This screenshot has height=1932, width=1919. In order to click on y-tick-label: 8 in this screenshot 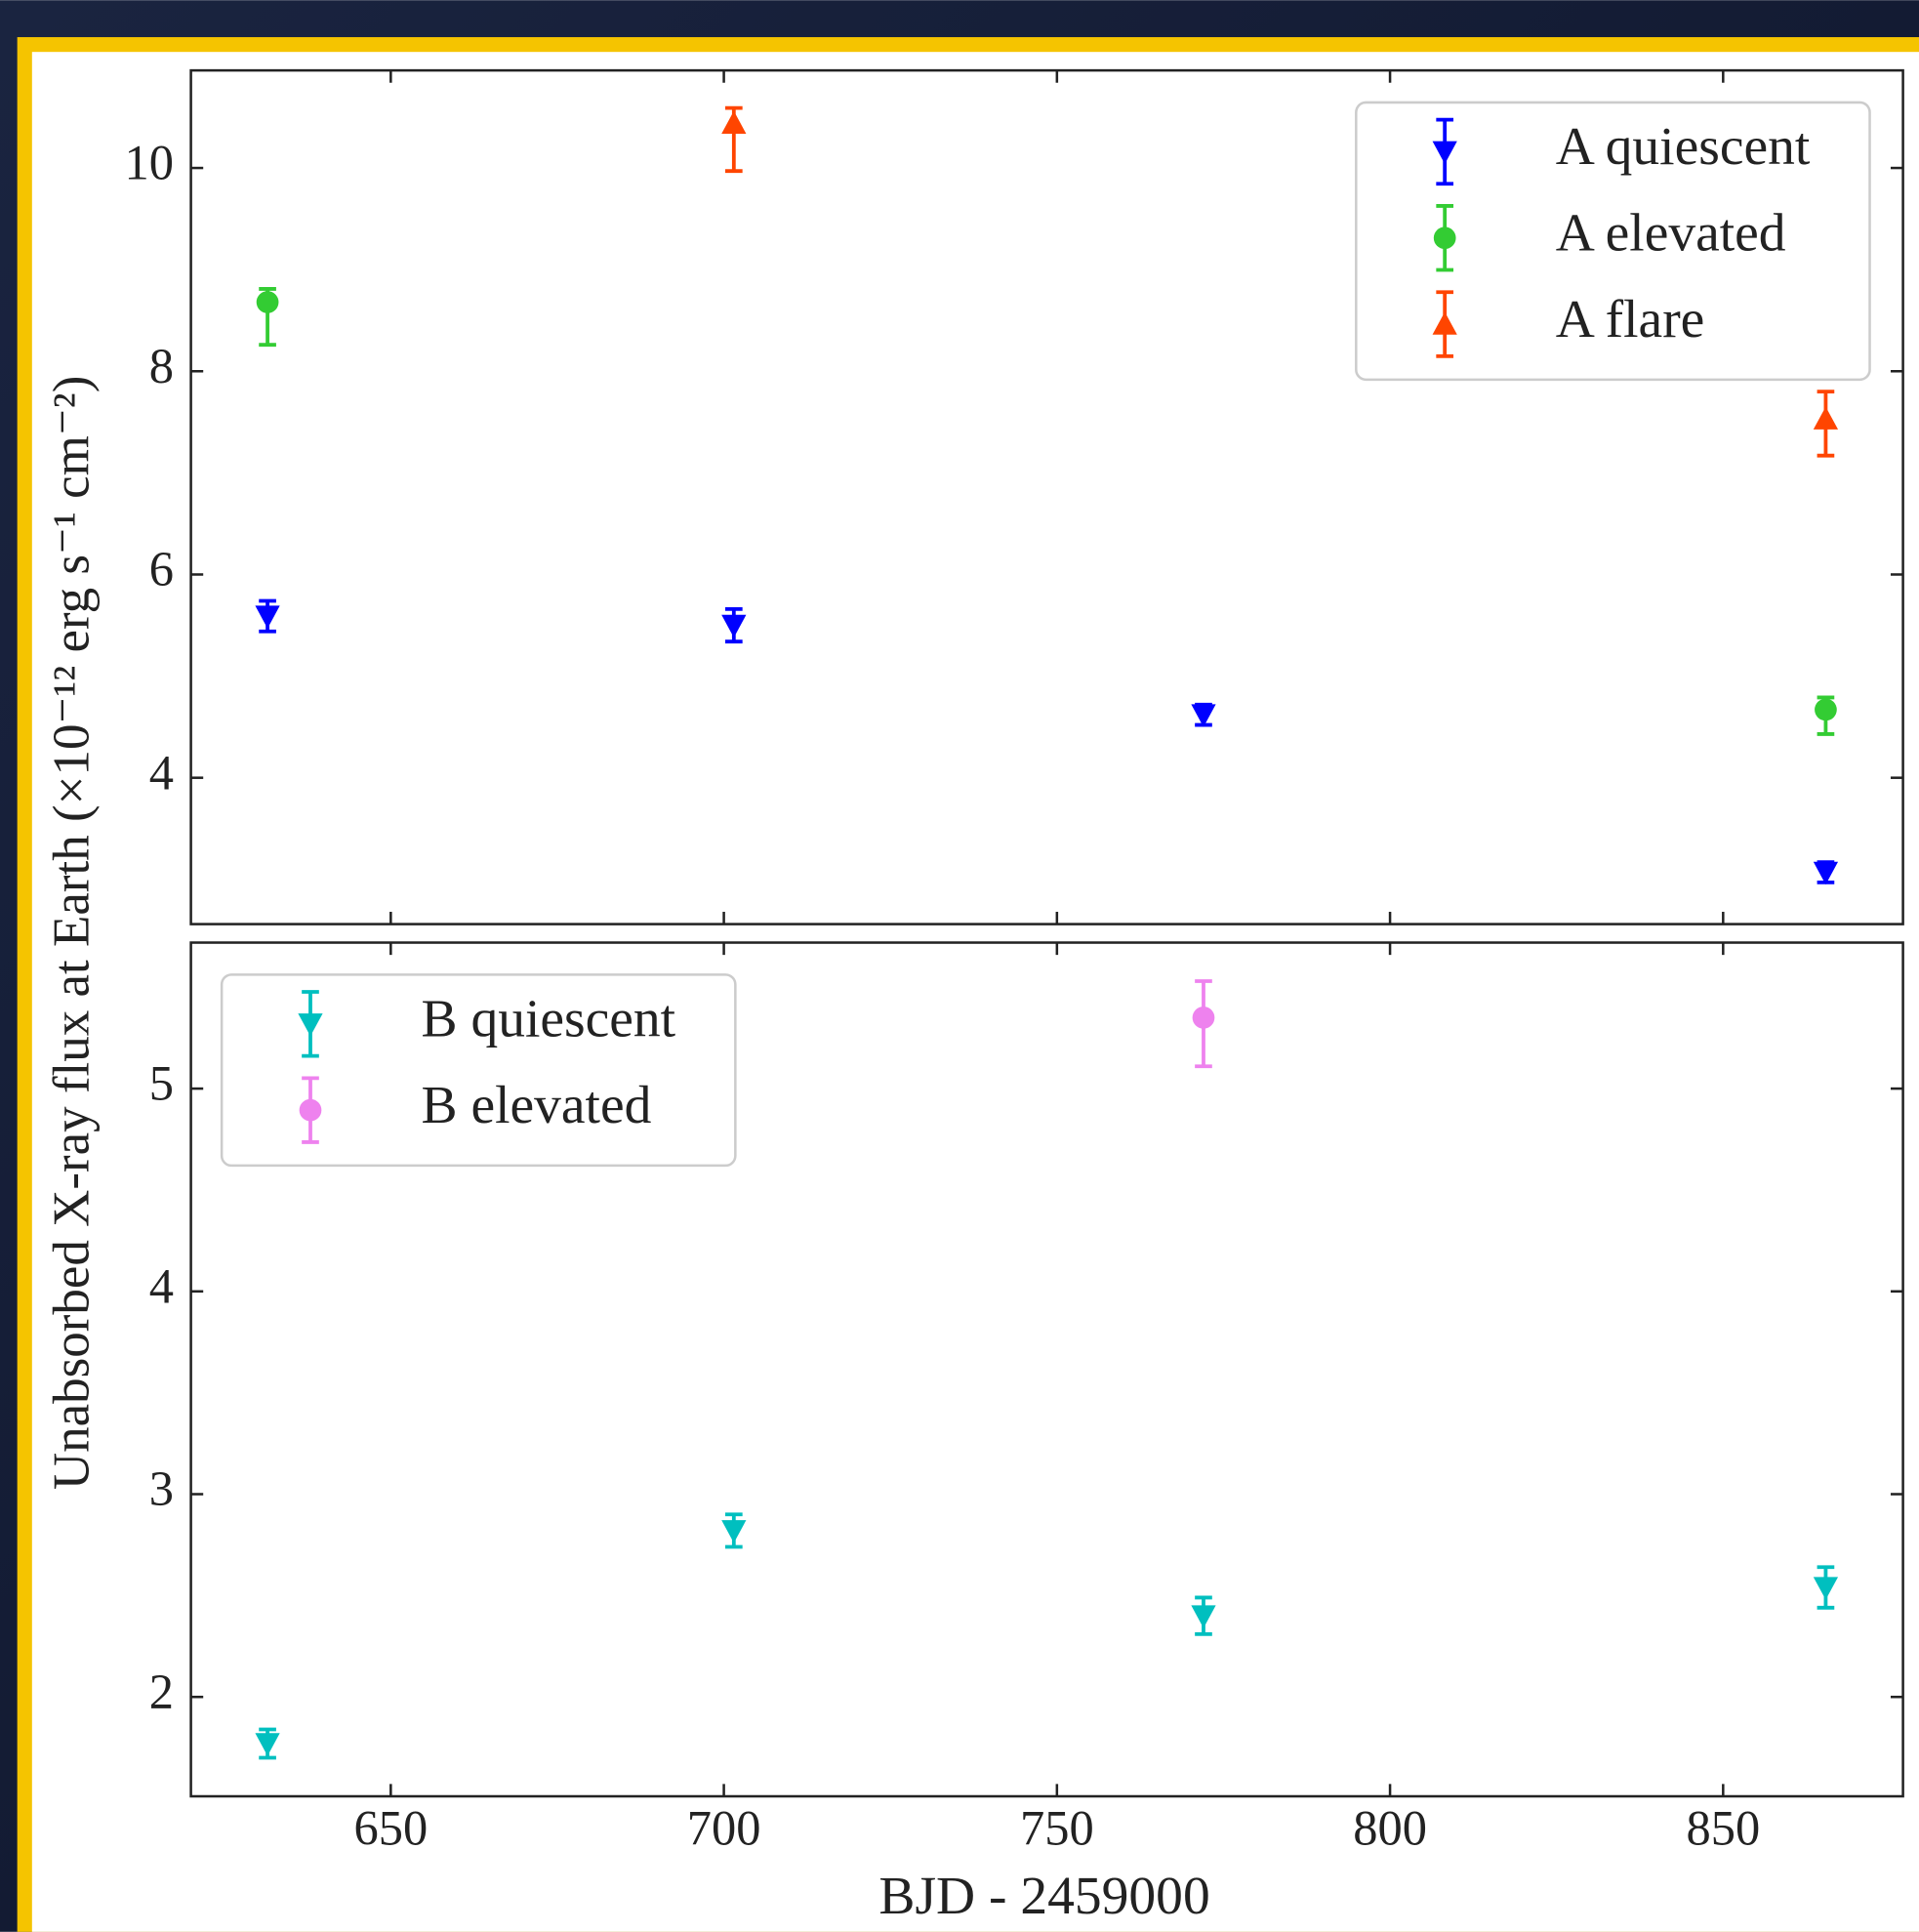, I will do `click(161, 366)`.